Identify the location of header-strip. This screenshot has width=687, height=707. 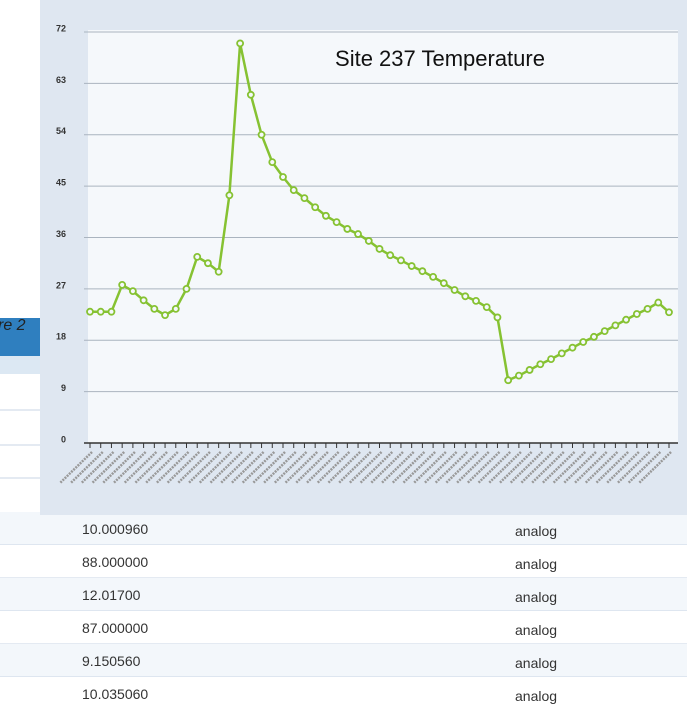
(20, 365).